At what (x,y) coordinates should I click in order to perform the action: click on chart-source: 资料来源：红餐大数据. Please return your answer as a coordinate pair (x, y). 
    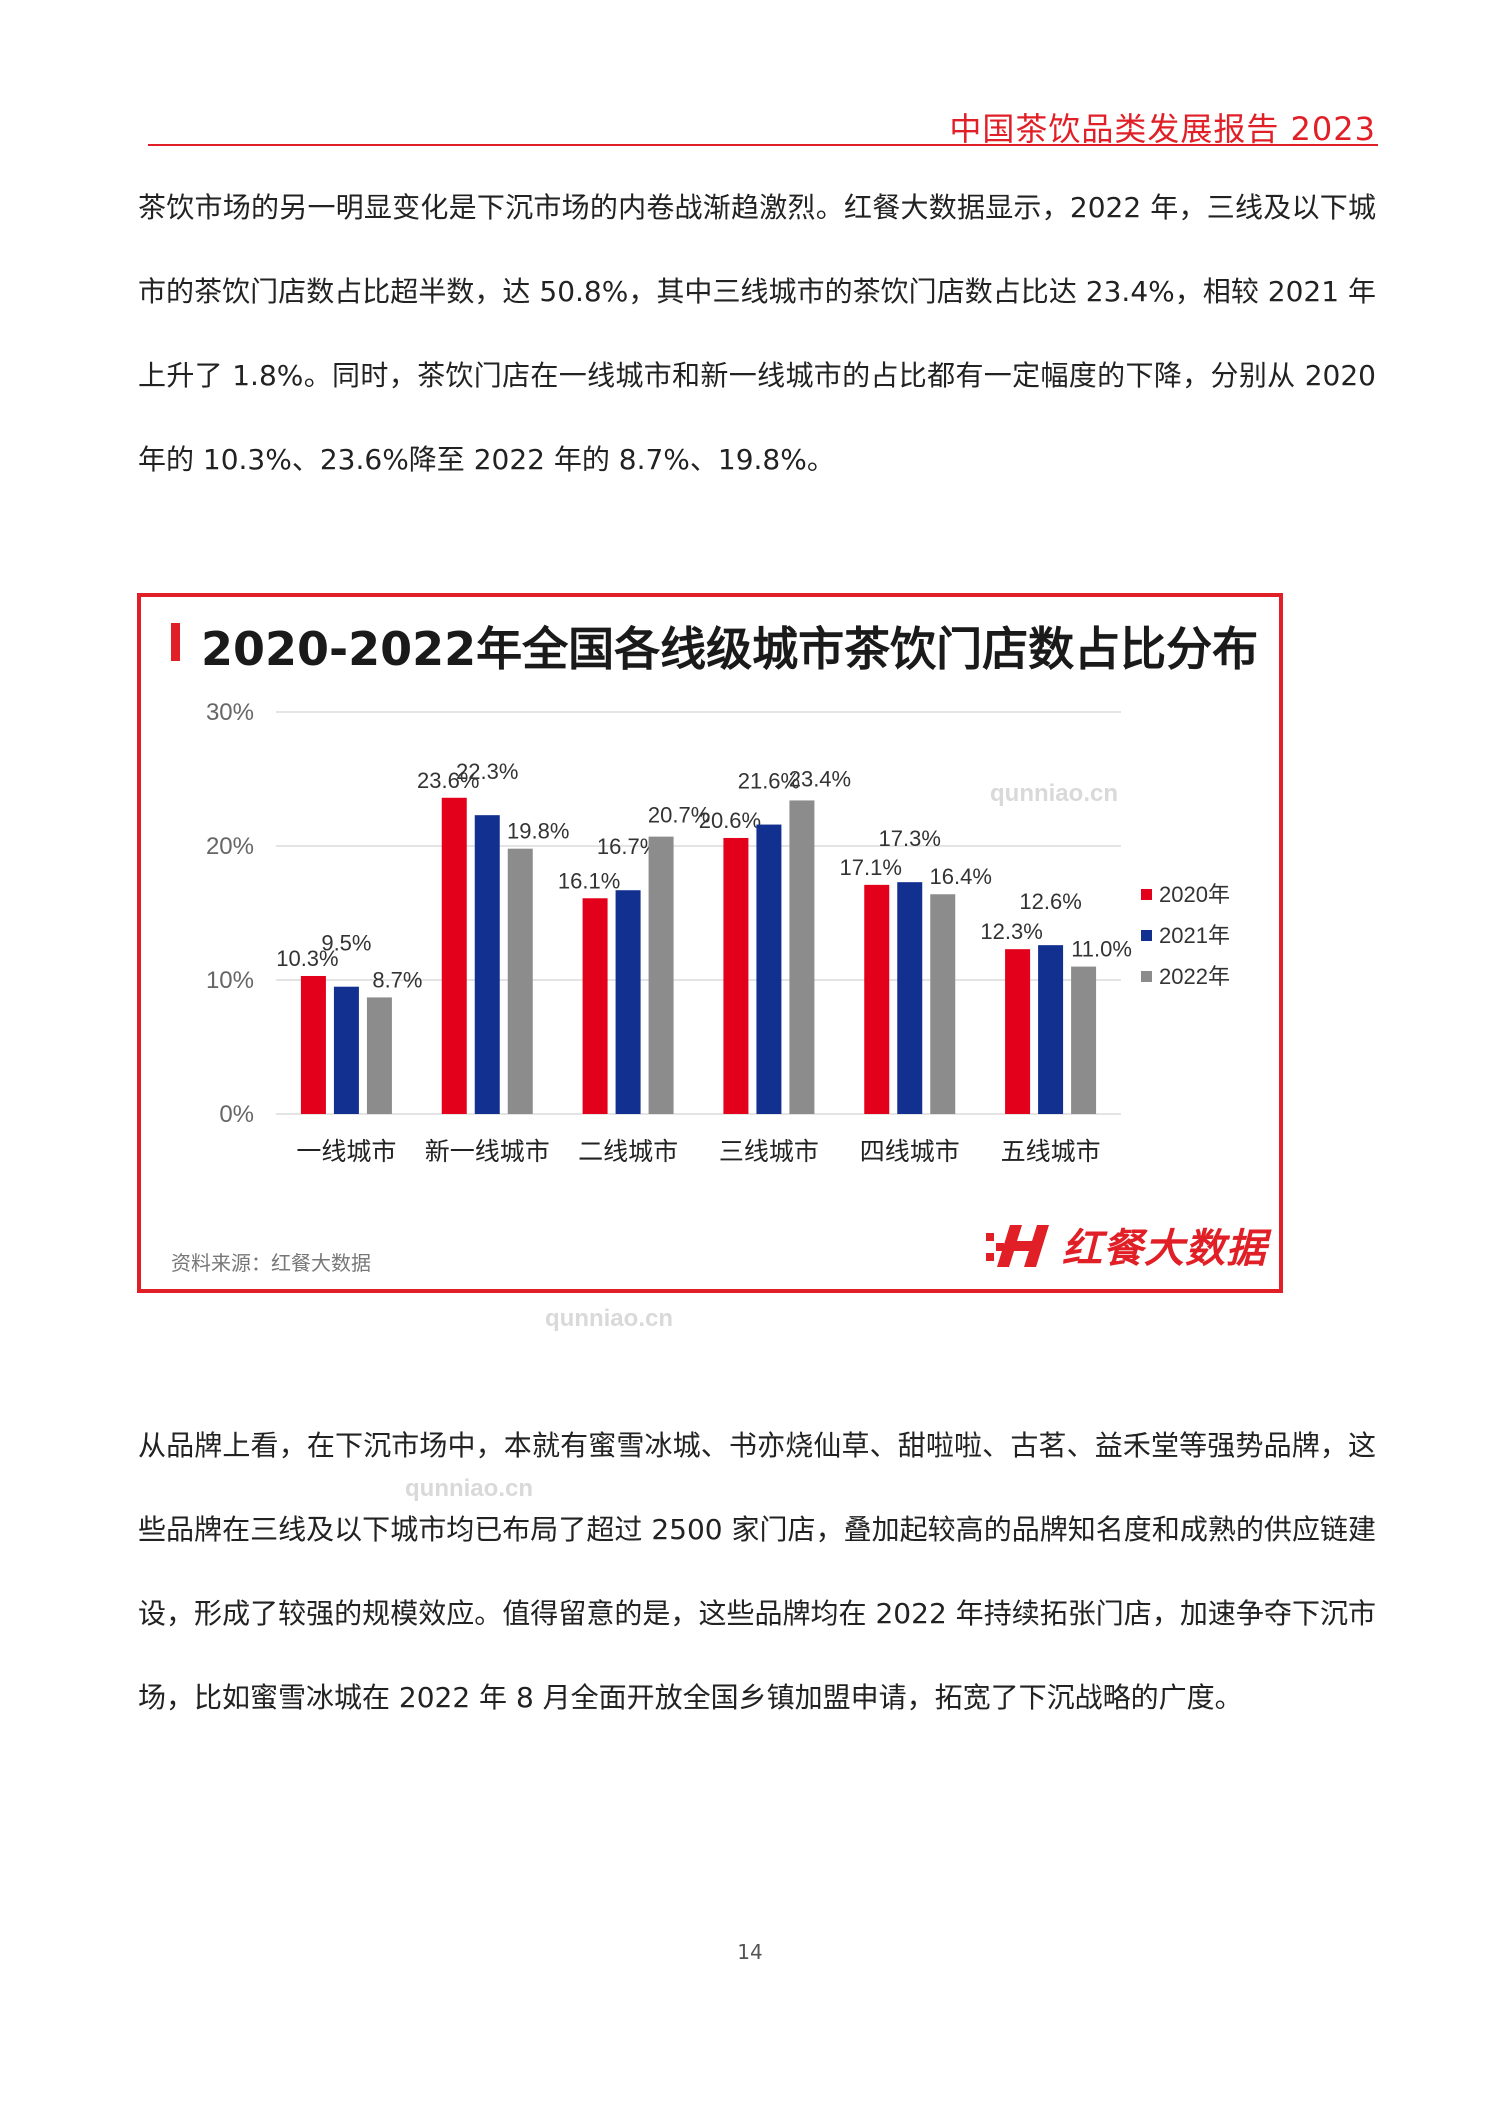
    Looking at the image, I should click on (271, 1263).